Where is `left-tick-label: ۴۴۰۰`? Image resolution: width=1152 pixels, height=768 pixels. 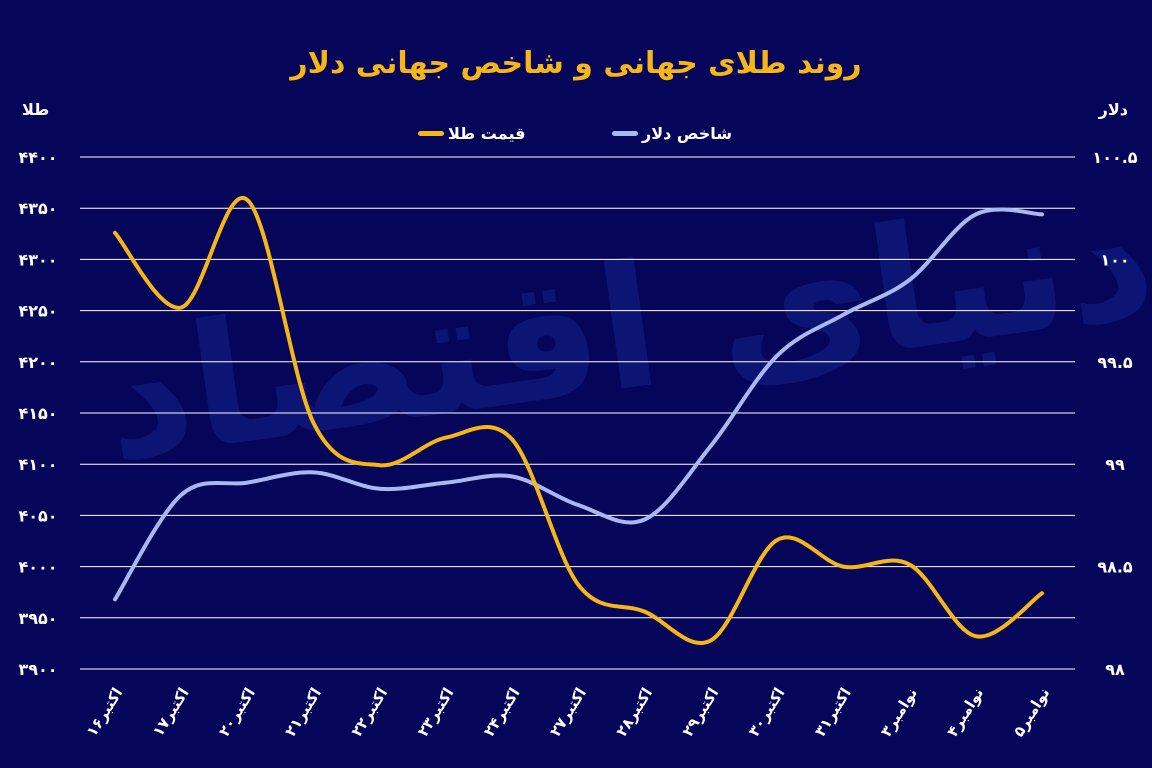
left-tick-label: ۴۴۰۰ is located at coordinates (37, 157).